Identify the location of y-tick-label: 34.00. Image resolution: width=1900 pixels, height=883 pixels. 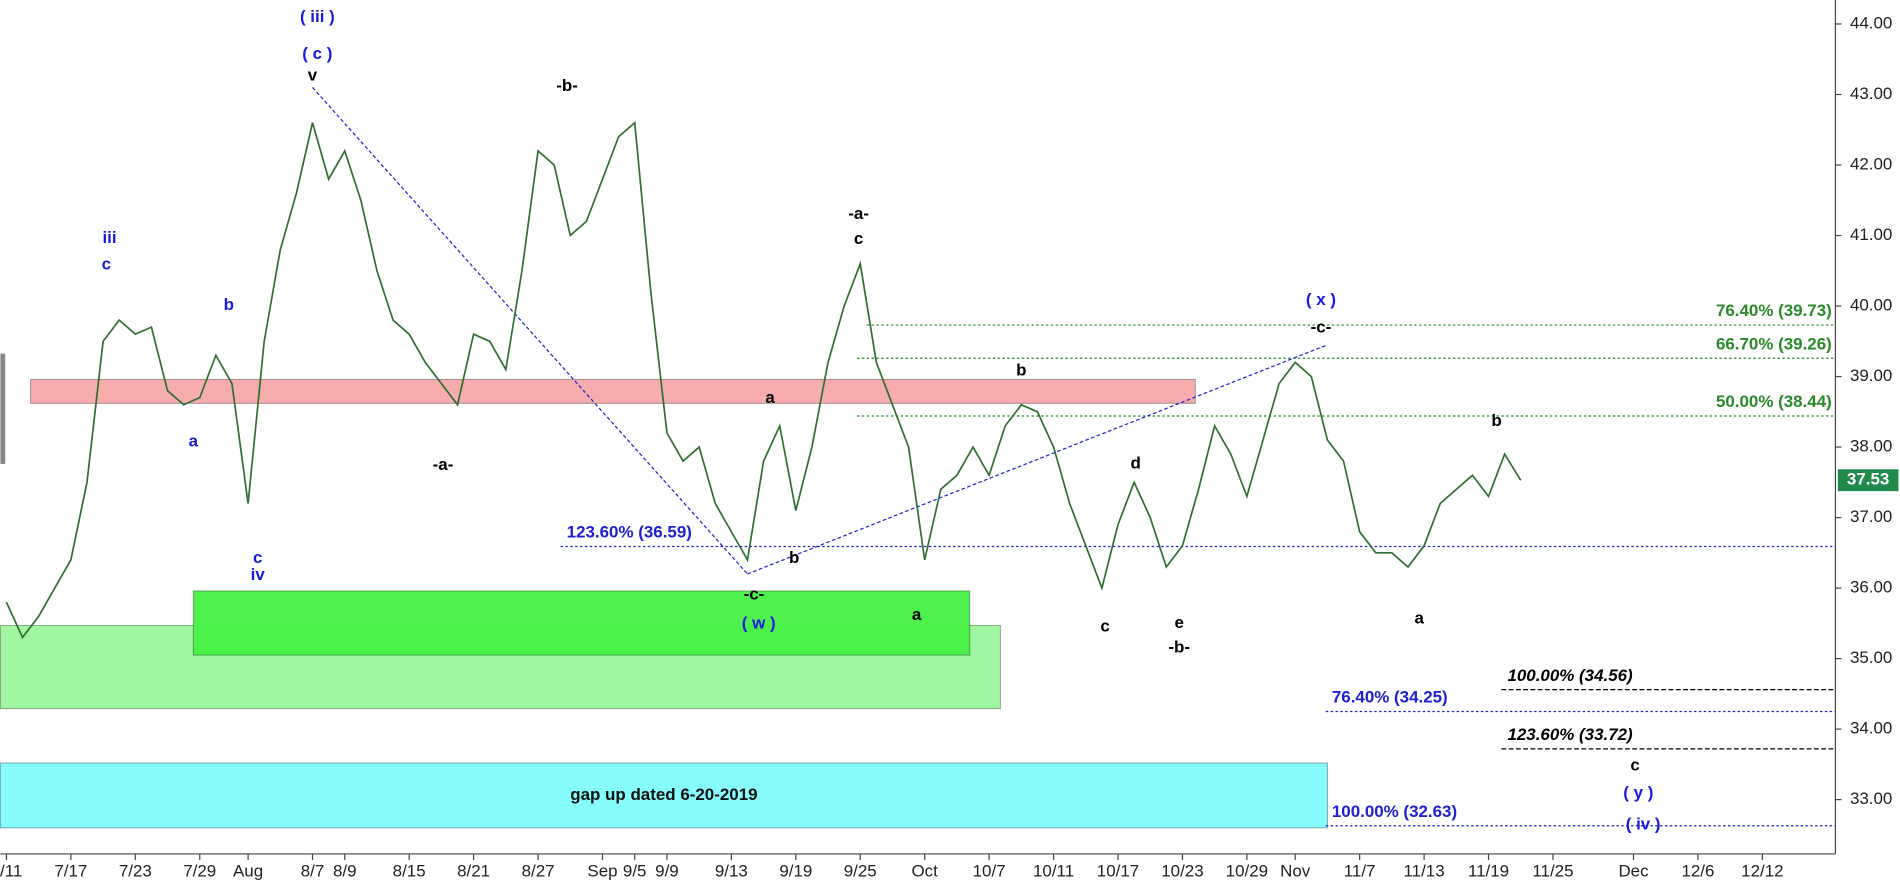
(1871, 728).